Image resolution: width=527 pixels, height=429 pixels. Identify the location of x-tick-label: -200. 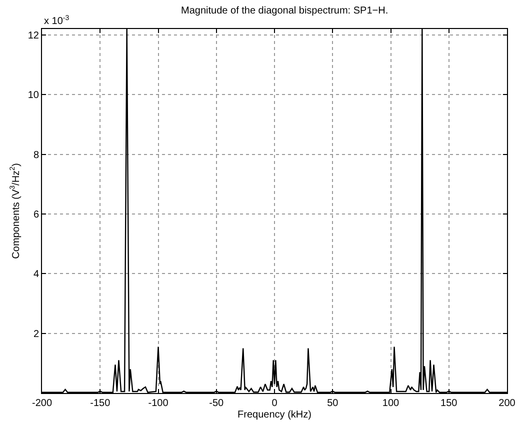
(42, 403).